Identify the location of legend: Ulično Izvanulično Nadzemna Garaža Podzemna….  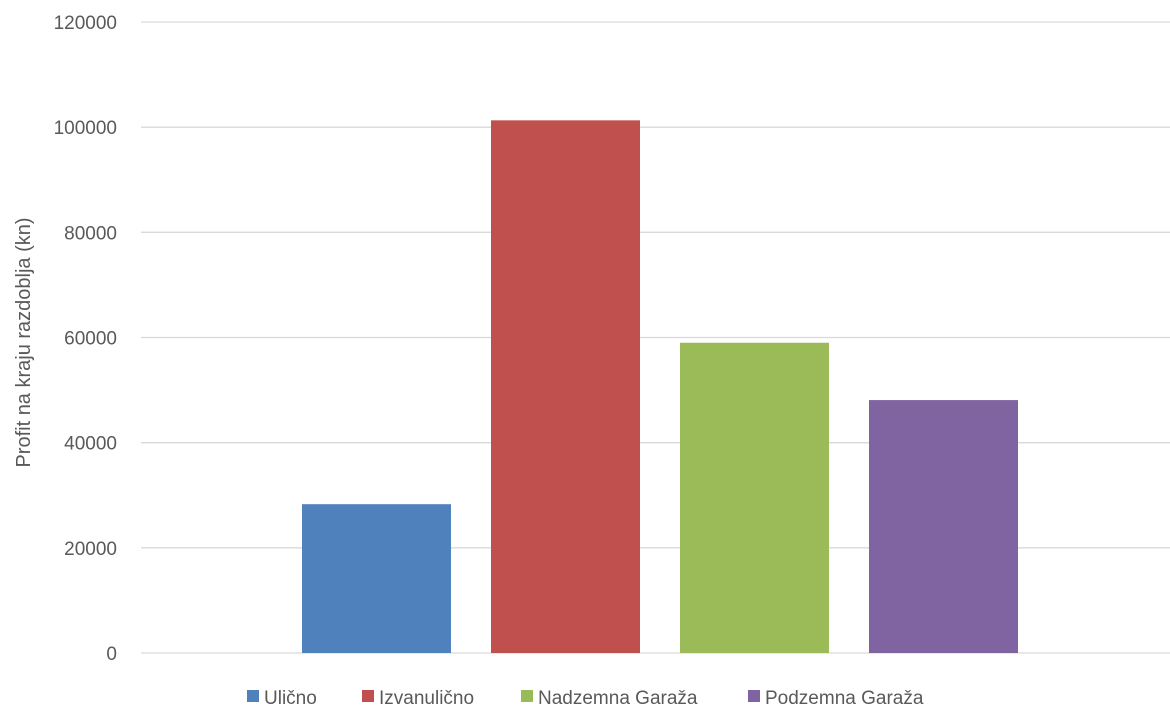
(585, 698).